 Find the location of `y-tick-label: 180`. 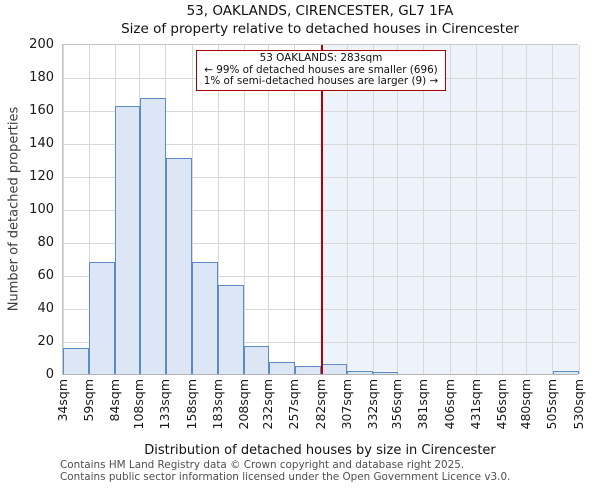

y-tick-label: 180 is located at coordinates (41, 77).